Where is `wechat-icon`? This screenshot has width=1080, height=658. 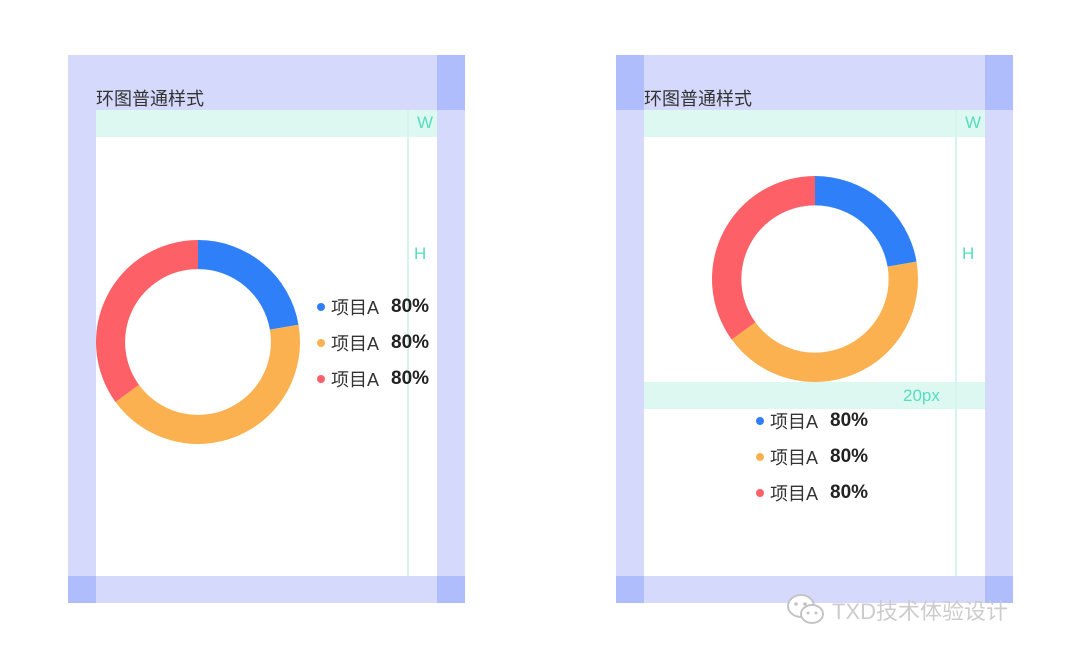
wechat-icon is located at coordinates (805, 609).